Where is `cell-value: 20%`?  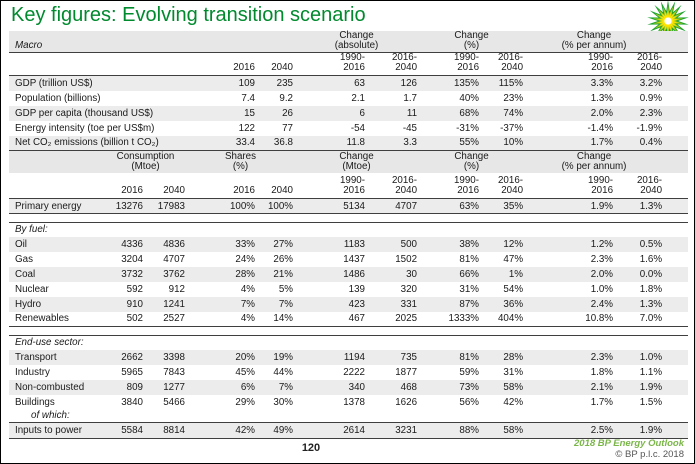 cell-value: 20% is located at coordinates (245, 357).